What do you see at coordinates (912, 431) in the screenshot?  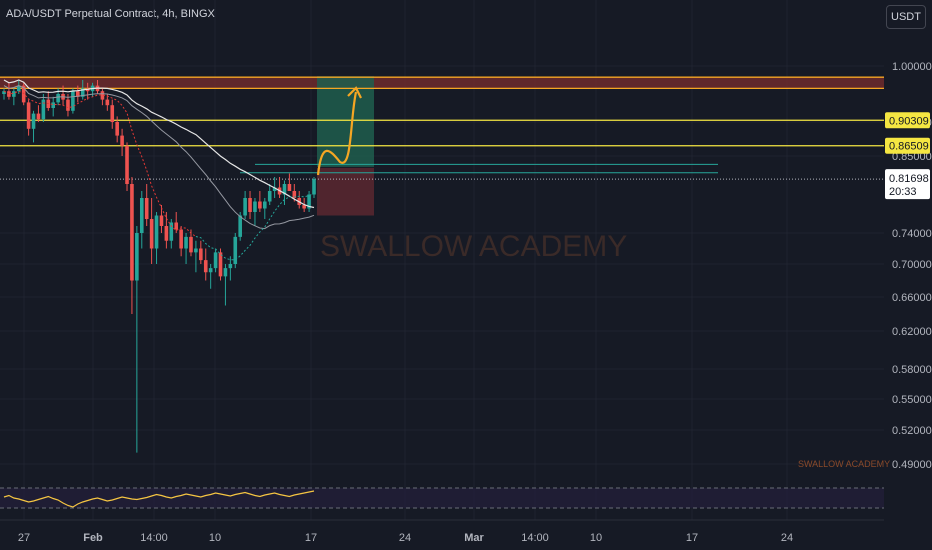 I see `y-tick-label: 0.52000` at bounding box center [912, 431].